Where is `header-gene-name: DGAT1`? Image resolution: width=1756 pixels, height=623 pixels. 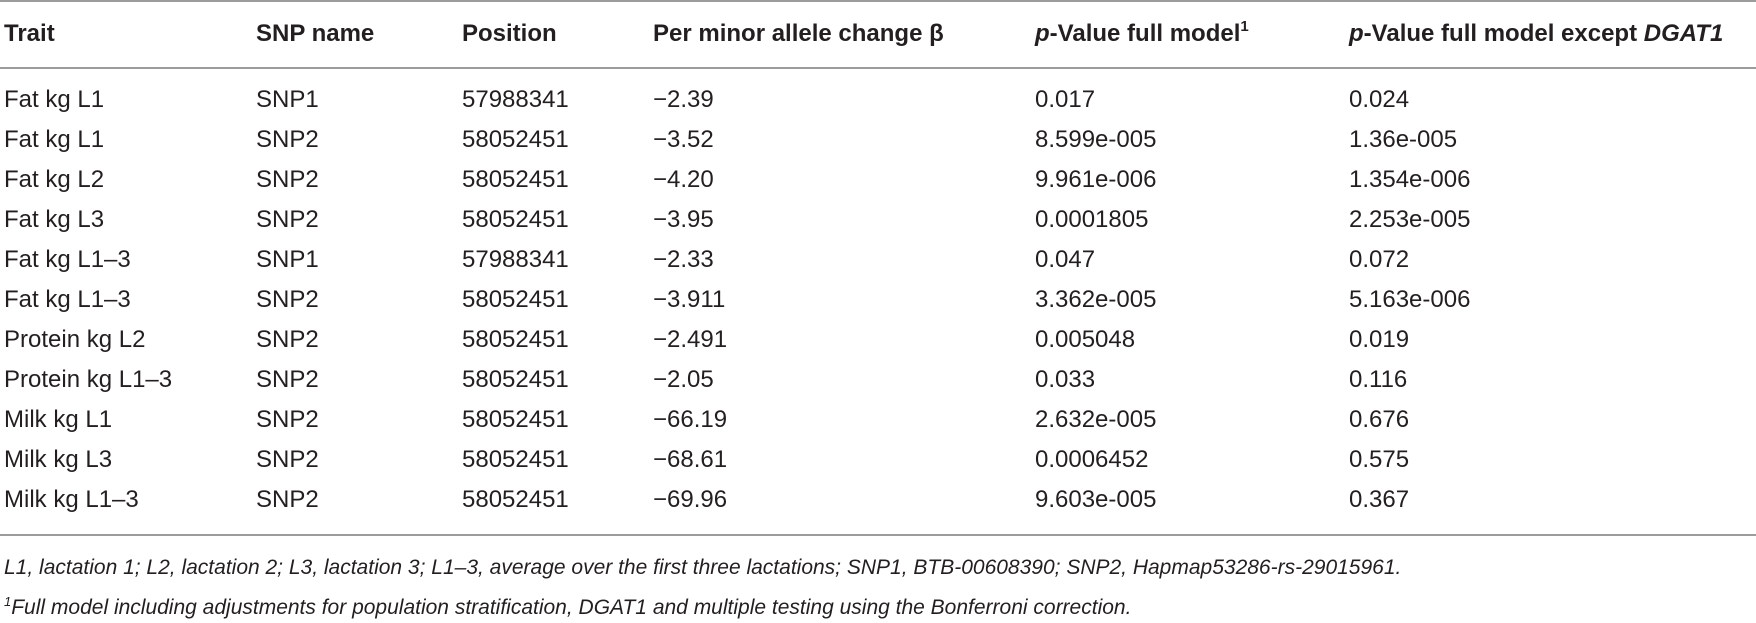
header-gene-name: DGAT1 is located at coordinates (1683, 33).